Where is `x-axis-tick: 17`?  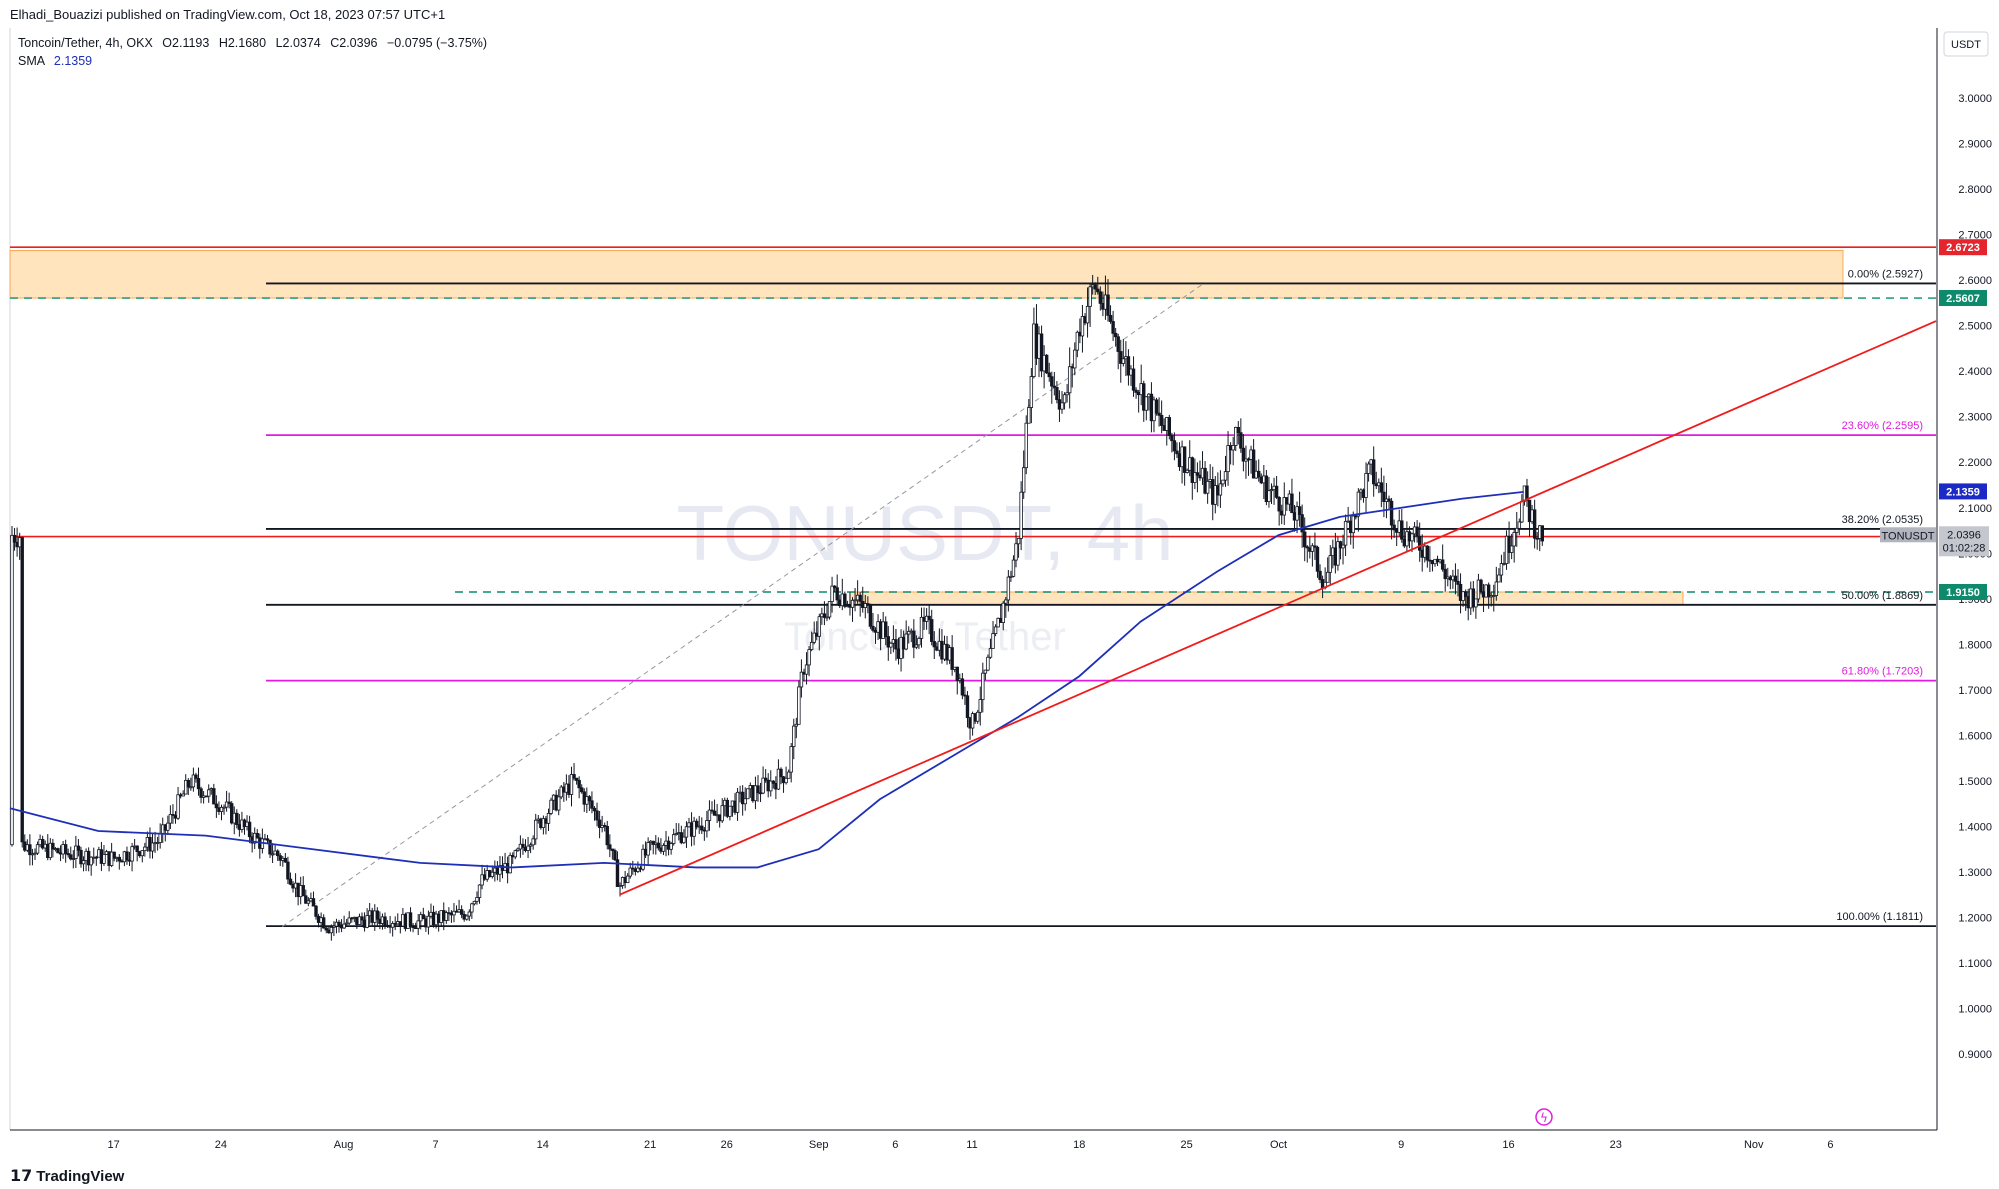 x-axis-tick: 17 is located at coordinates (113, 1145).